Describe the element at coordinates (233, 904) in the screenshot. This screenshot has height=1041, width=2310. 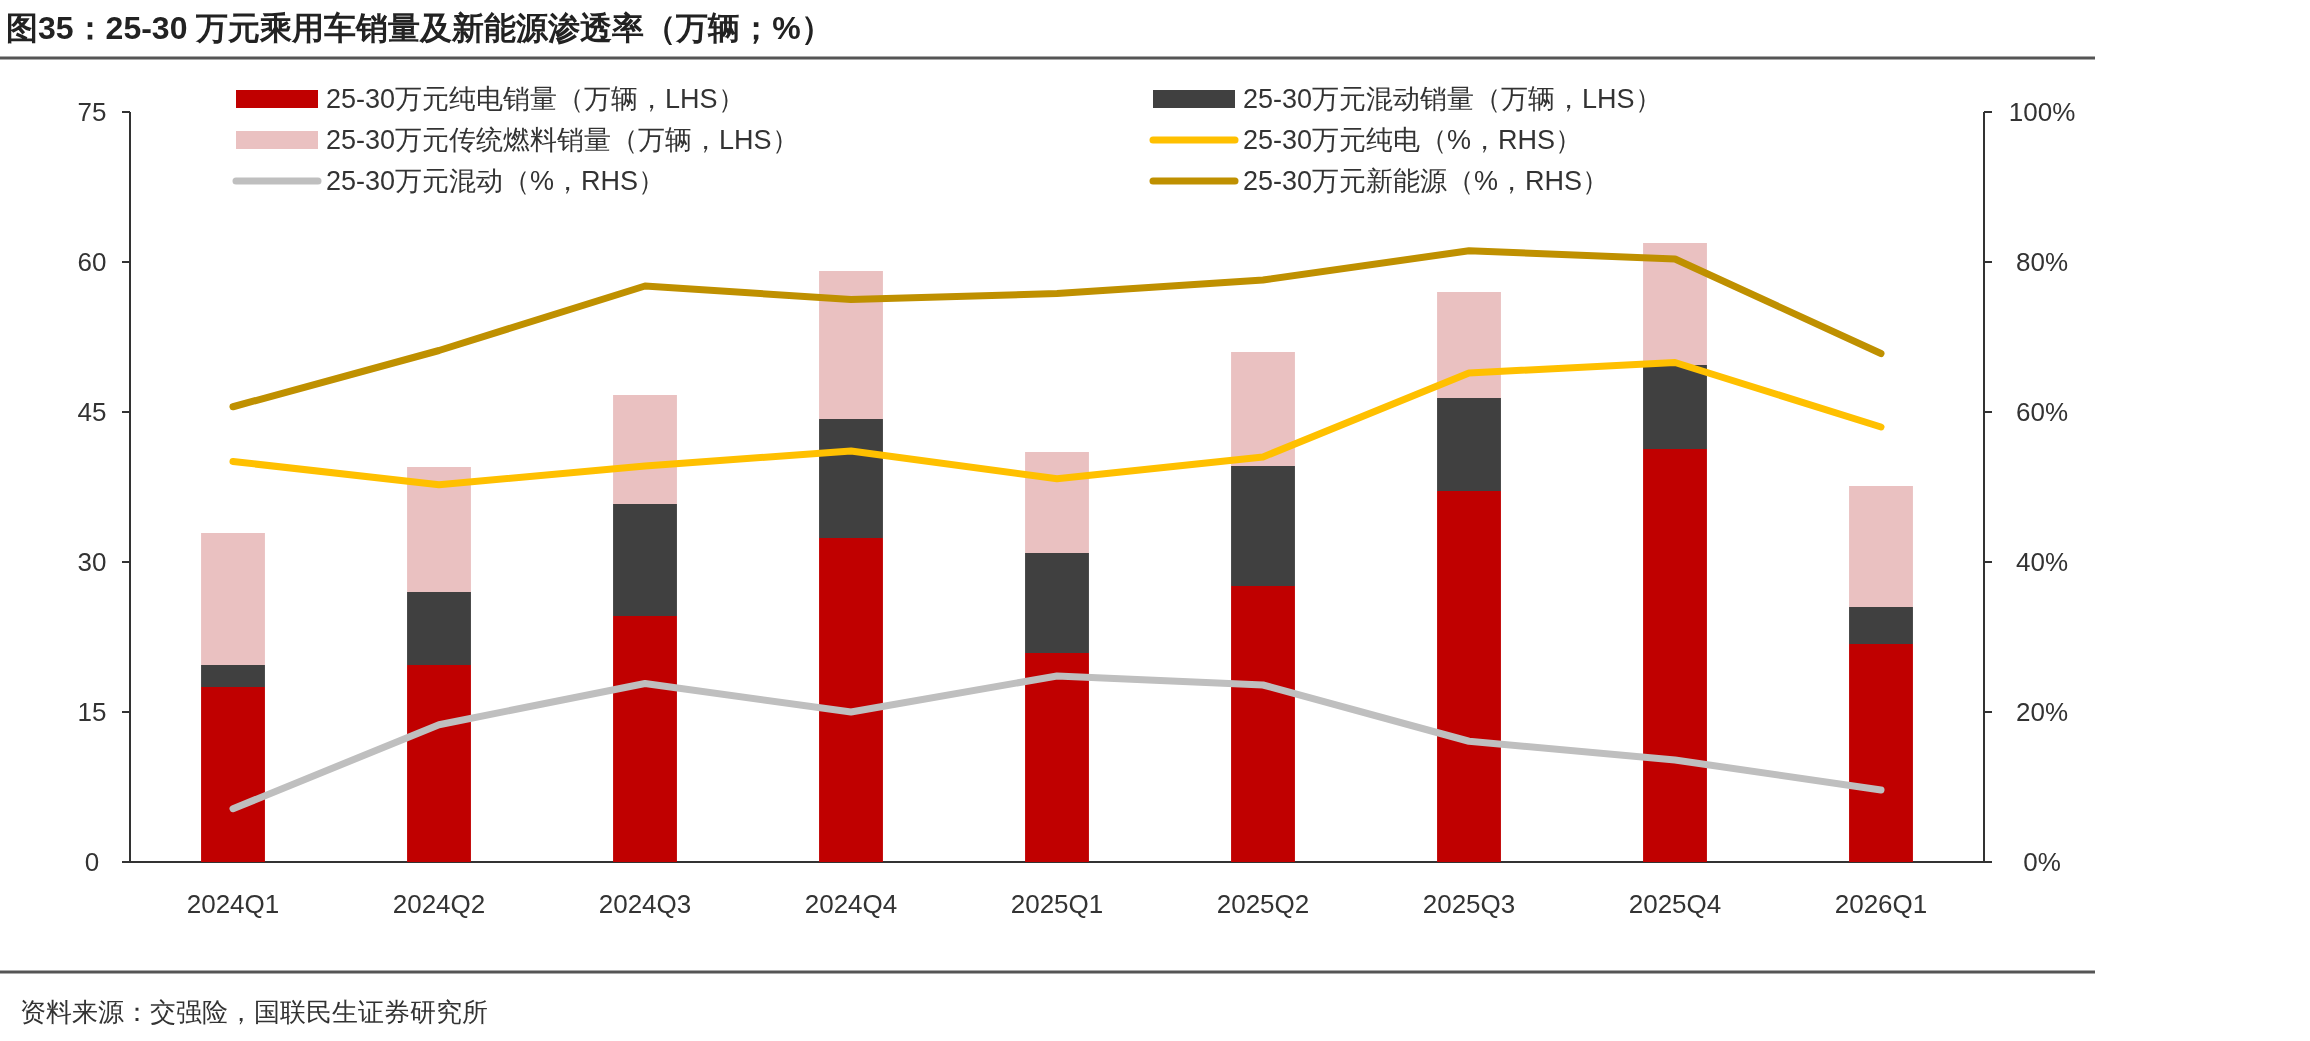
I see `x-tick-label: 2024Q1` at that location.